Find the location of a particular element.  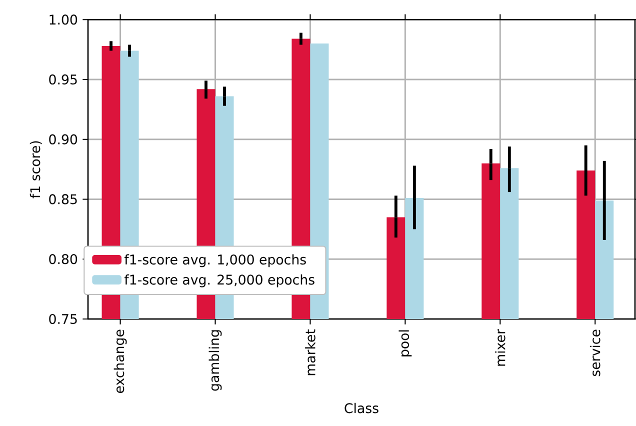

x-tick-label: service is located at coordinates (595, 353).